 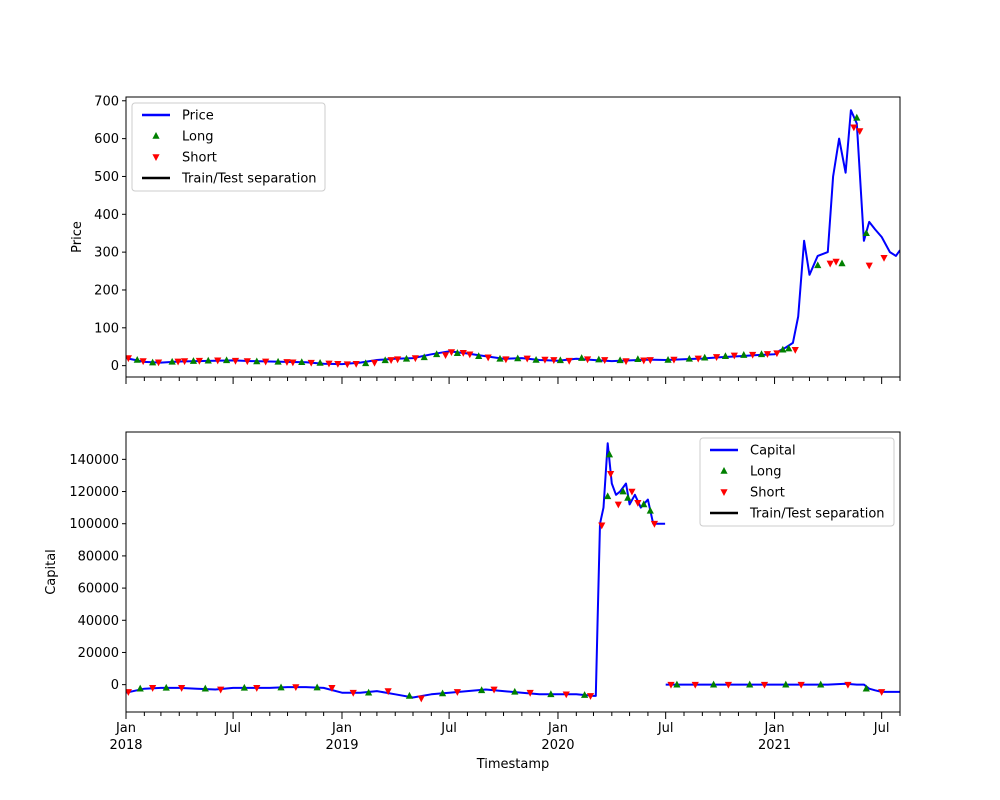 I want to click on chart1-legend-label: Long, so click(x=197, y=137).